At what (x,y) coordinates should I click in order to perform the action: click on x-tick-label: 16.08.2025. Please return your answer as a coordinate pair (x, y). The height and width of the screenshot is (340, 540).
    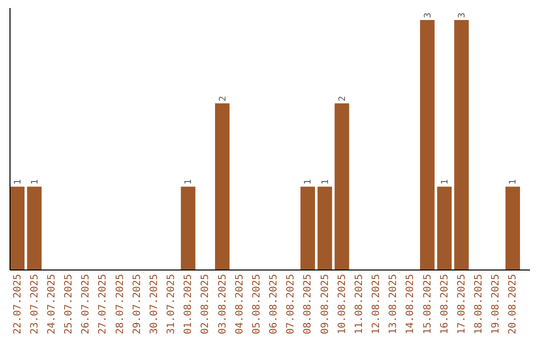
    Looking at the image, I should click on (444, 304).